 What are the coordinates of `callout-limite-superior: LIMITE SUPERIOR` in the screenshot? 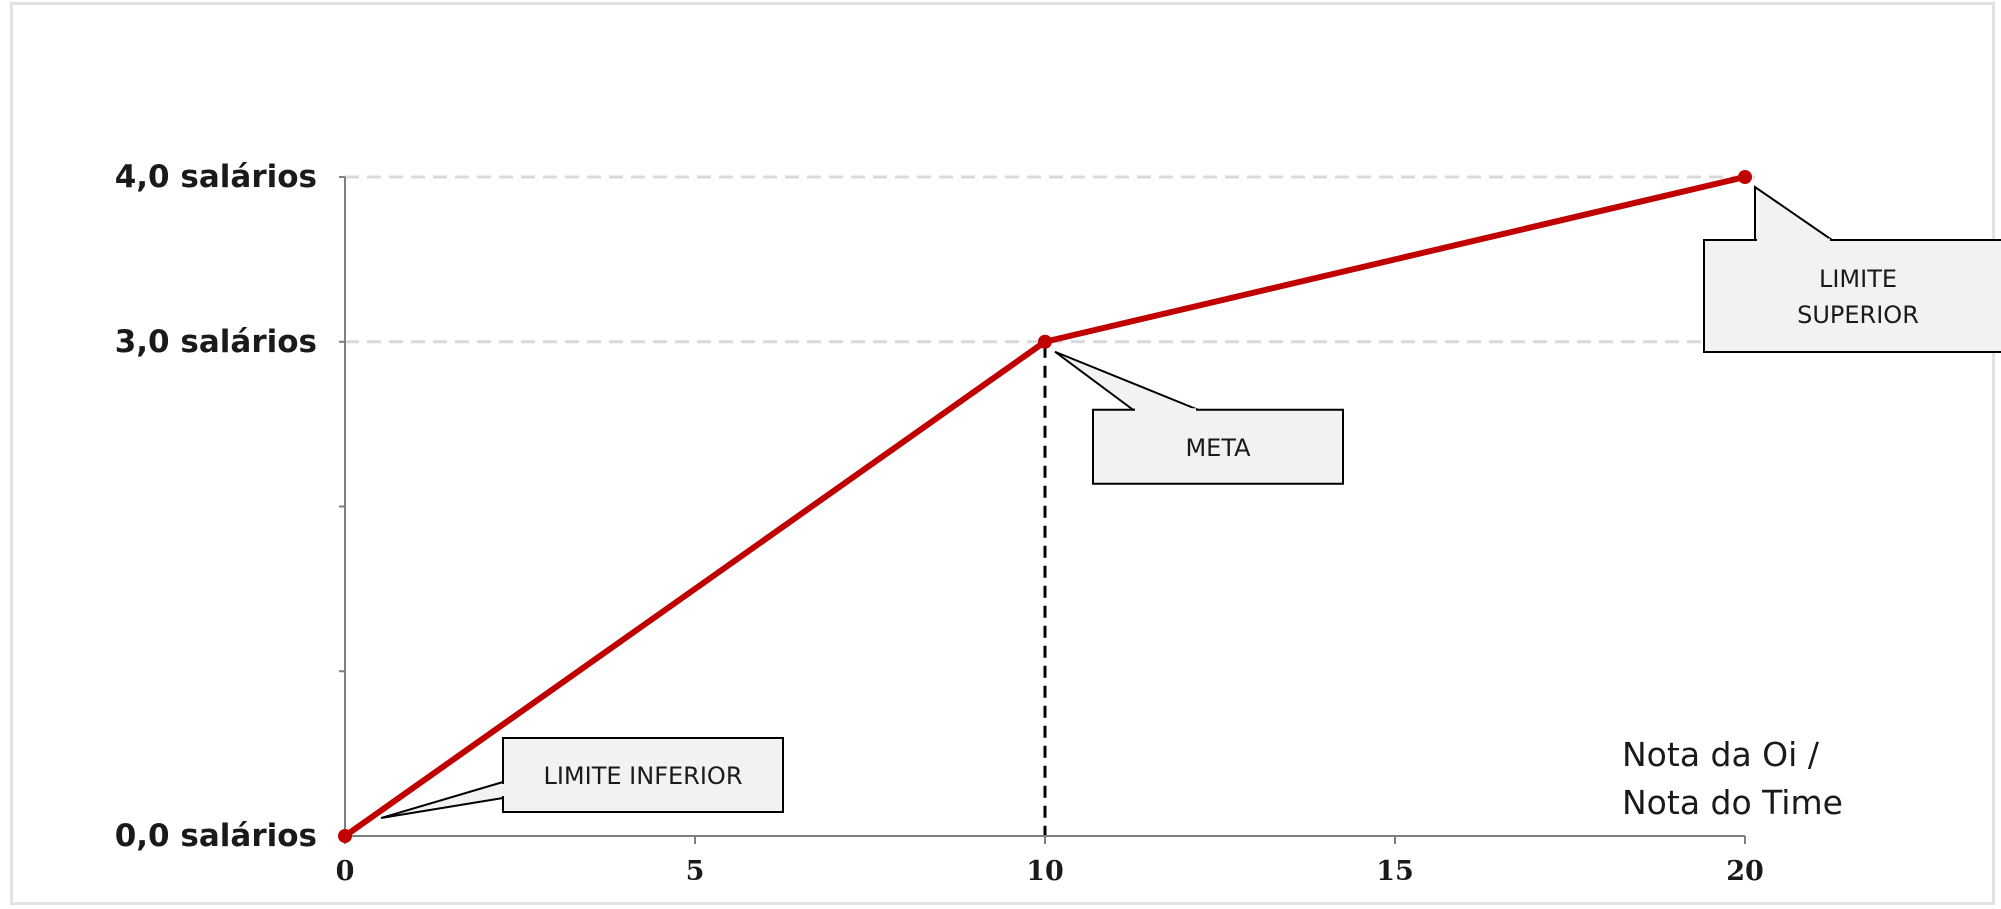 It's located at (1852, 269).